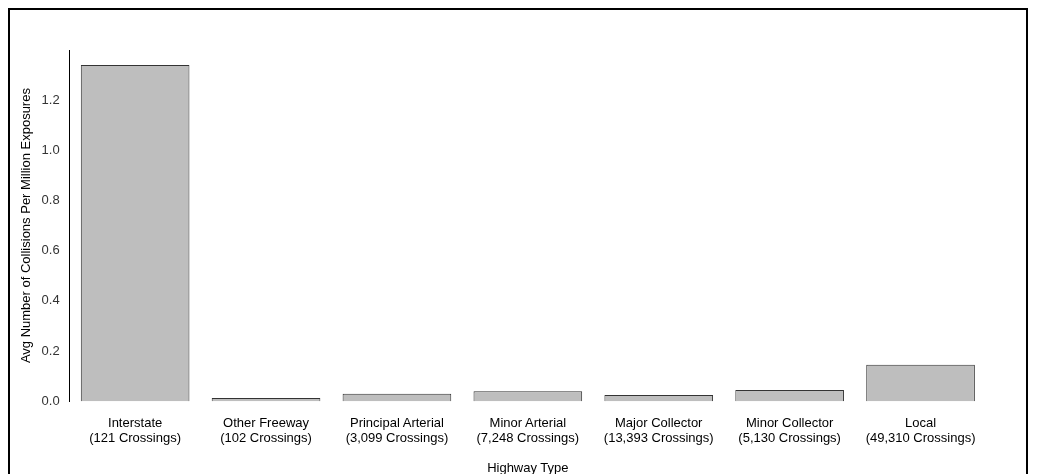  What do you see at coordinates (50, 200) in the screenshot?
I see `y-tick-label: 0.8` at bounding box center [50, 200].